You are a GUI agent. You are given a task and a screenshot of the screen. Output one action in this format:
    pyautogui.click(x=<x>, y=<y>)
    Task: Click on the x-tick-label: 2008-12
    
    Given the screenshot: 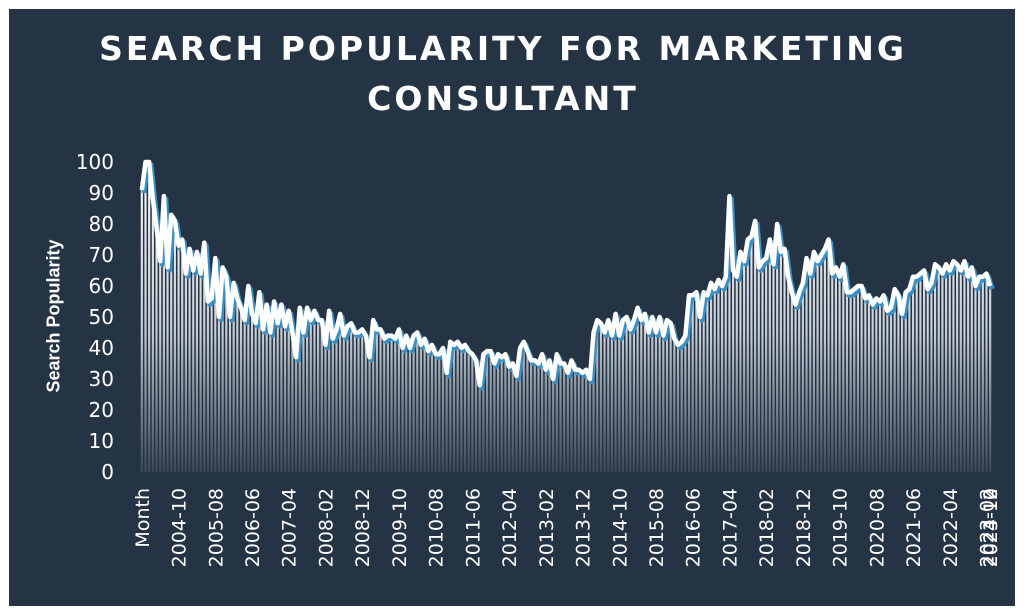 What is the action you would take?
    pyautogui.click(x=363, y=527)
    